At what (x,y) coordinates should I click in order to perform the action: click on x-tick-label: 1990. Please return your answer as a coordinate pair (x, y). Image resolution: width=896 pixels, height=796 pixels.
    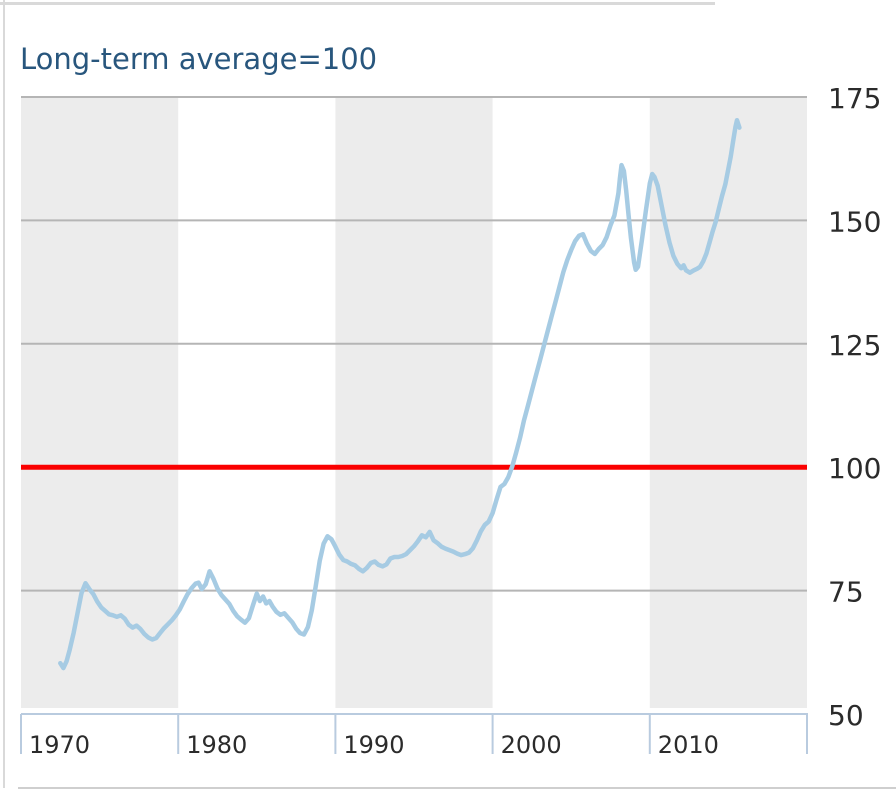
    Looking at the image, I should click on (373, 745).